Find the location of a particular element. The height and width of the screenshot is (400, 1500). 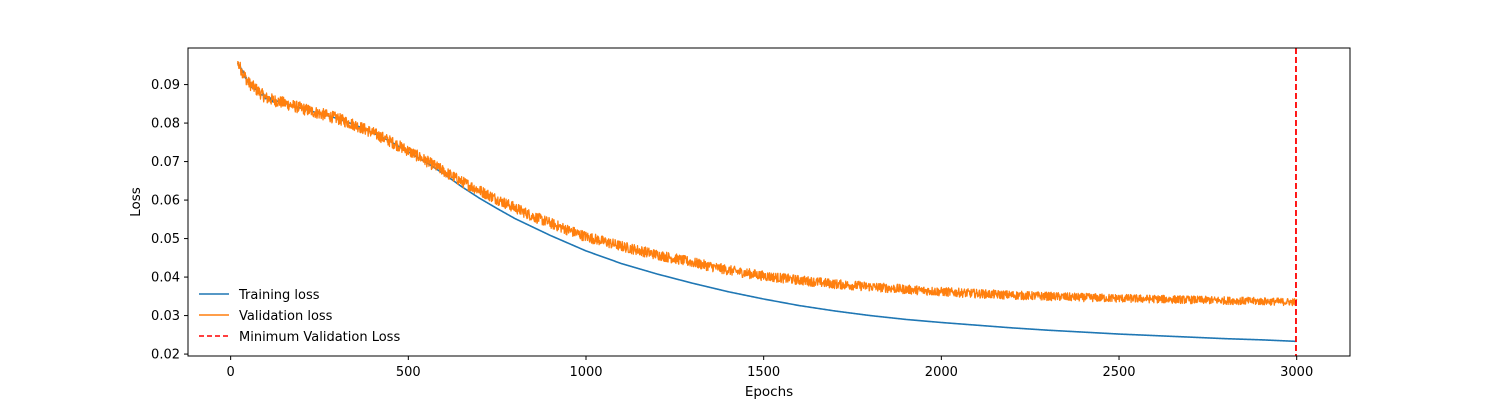

x-tick-label: 0 is located at coordinates (231, 372).